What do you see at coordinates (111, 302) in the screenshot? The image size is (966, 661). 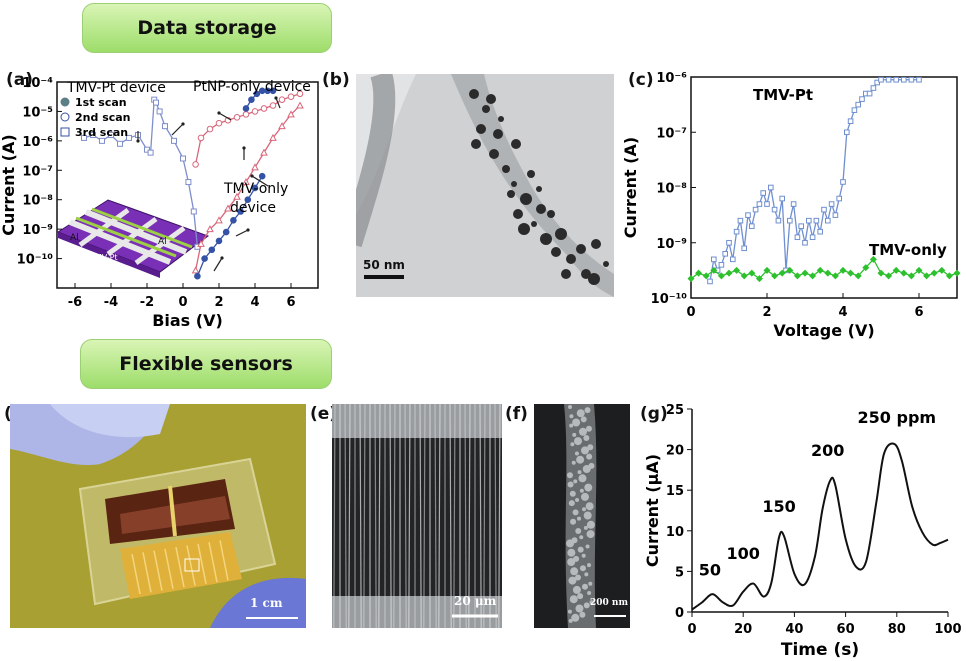 I see `x-tick-label: -4` at bounding box center [111, 302].